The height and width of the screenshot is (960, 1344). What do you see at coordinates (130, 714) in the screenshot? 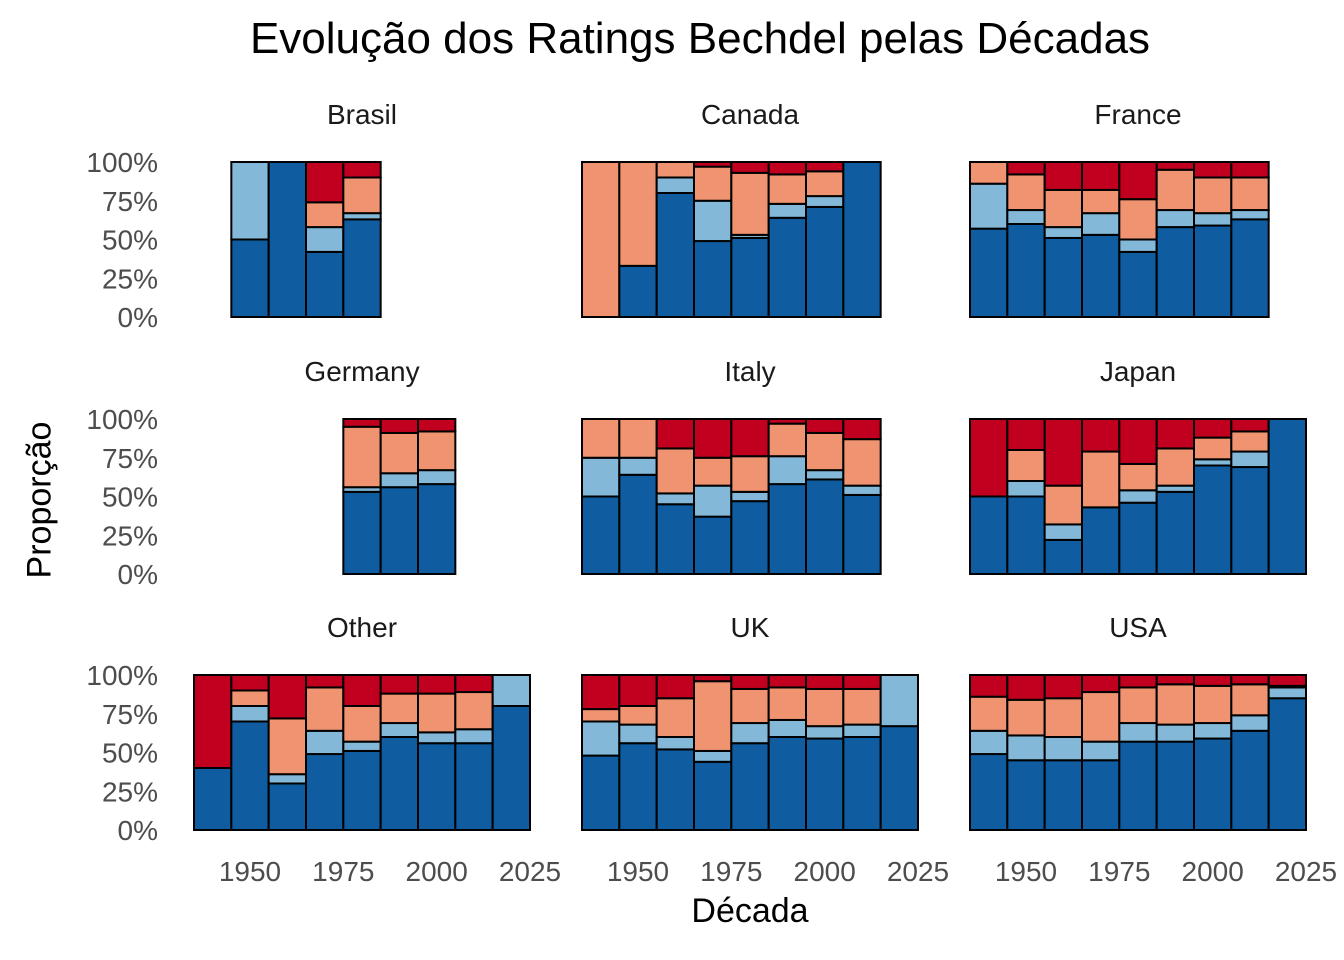
I see `facet-other-y-tick: 75%` at bounding box center [130, 714].